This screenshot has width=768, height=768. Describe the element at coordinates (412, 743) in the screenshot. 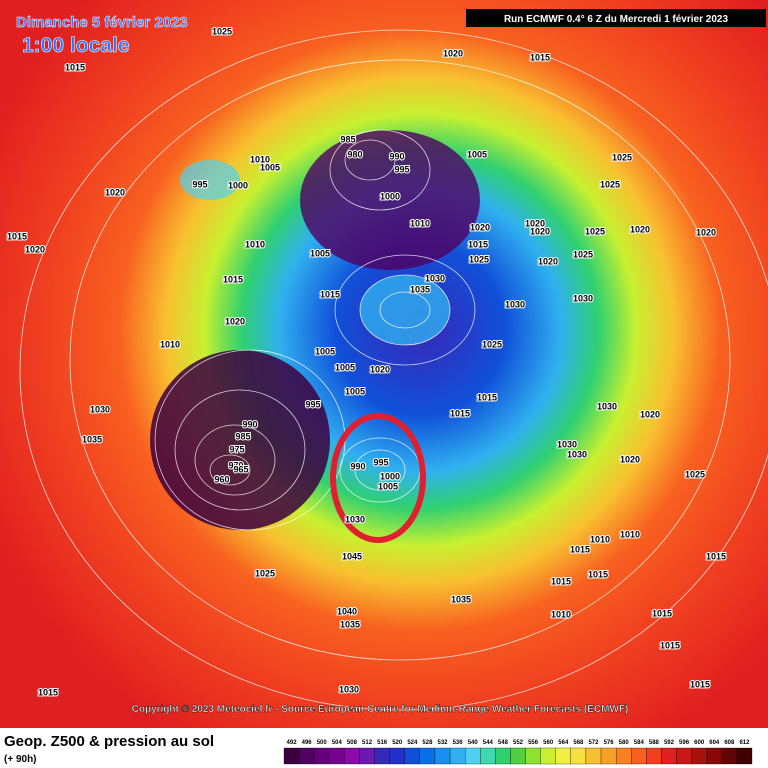

I see `legend-level: 524` at that location.